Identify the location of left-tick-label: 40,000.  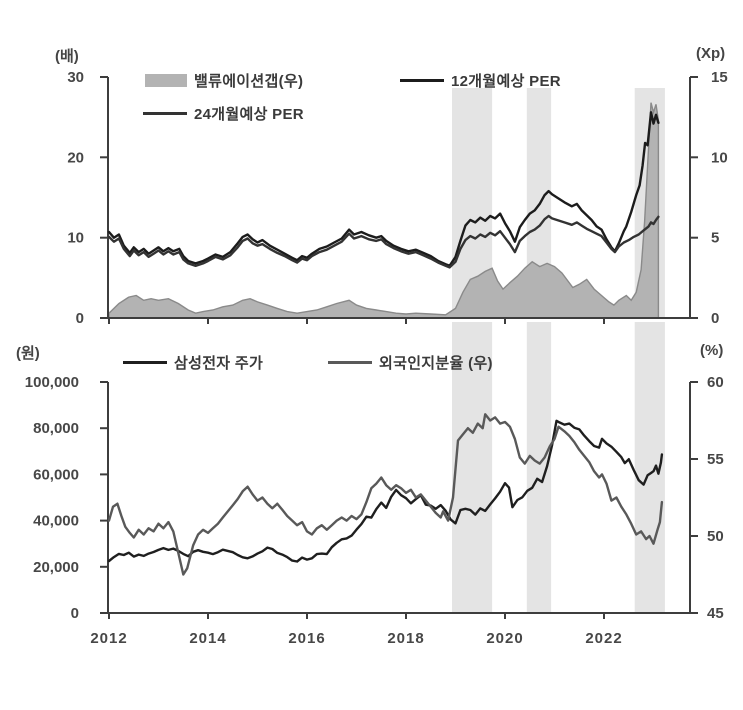
(56, 521).